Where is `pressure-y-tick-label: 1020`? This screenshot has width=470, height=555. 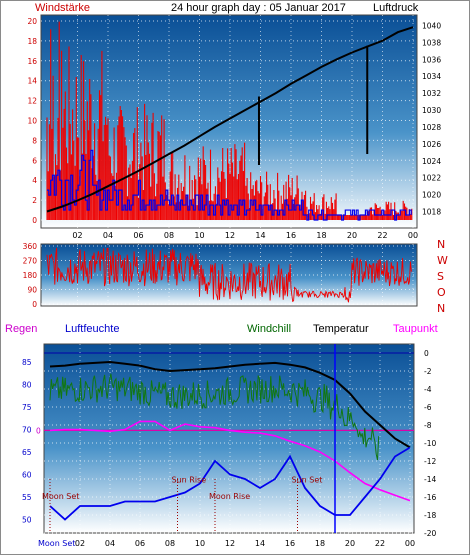
pressure-y-tick-label: 1020 is located at coordinates (431, 195).